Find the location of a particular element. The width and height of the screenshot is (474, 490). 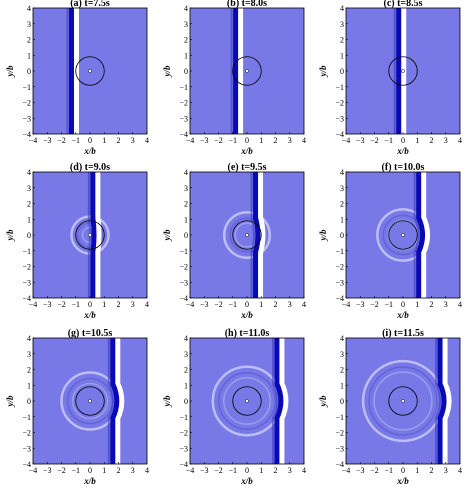

x-axis-label-i: x/b is located at coordinates (402, 481).